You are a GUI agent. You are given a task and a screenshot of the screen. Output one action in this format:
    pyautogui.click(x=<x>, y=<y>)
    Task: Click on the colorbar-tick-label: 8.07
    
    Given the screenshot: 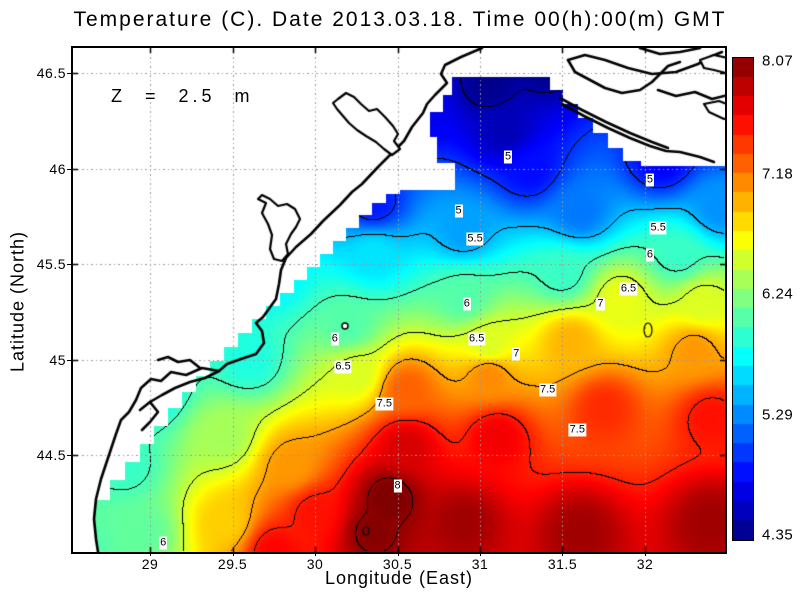 What is the action you would take?
    pyautogui.click(x=778, y=61)
    